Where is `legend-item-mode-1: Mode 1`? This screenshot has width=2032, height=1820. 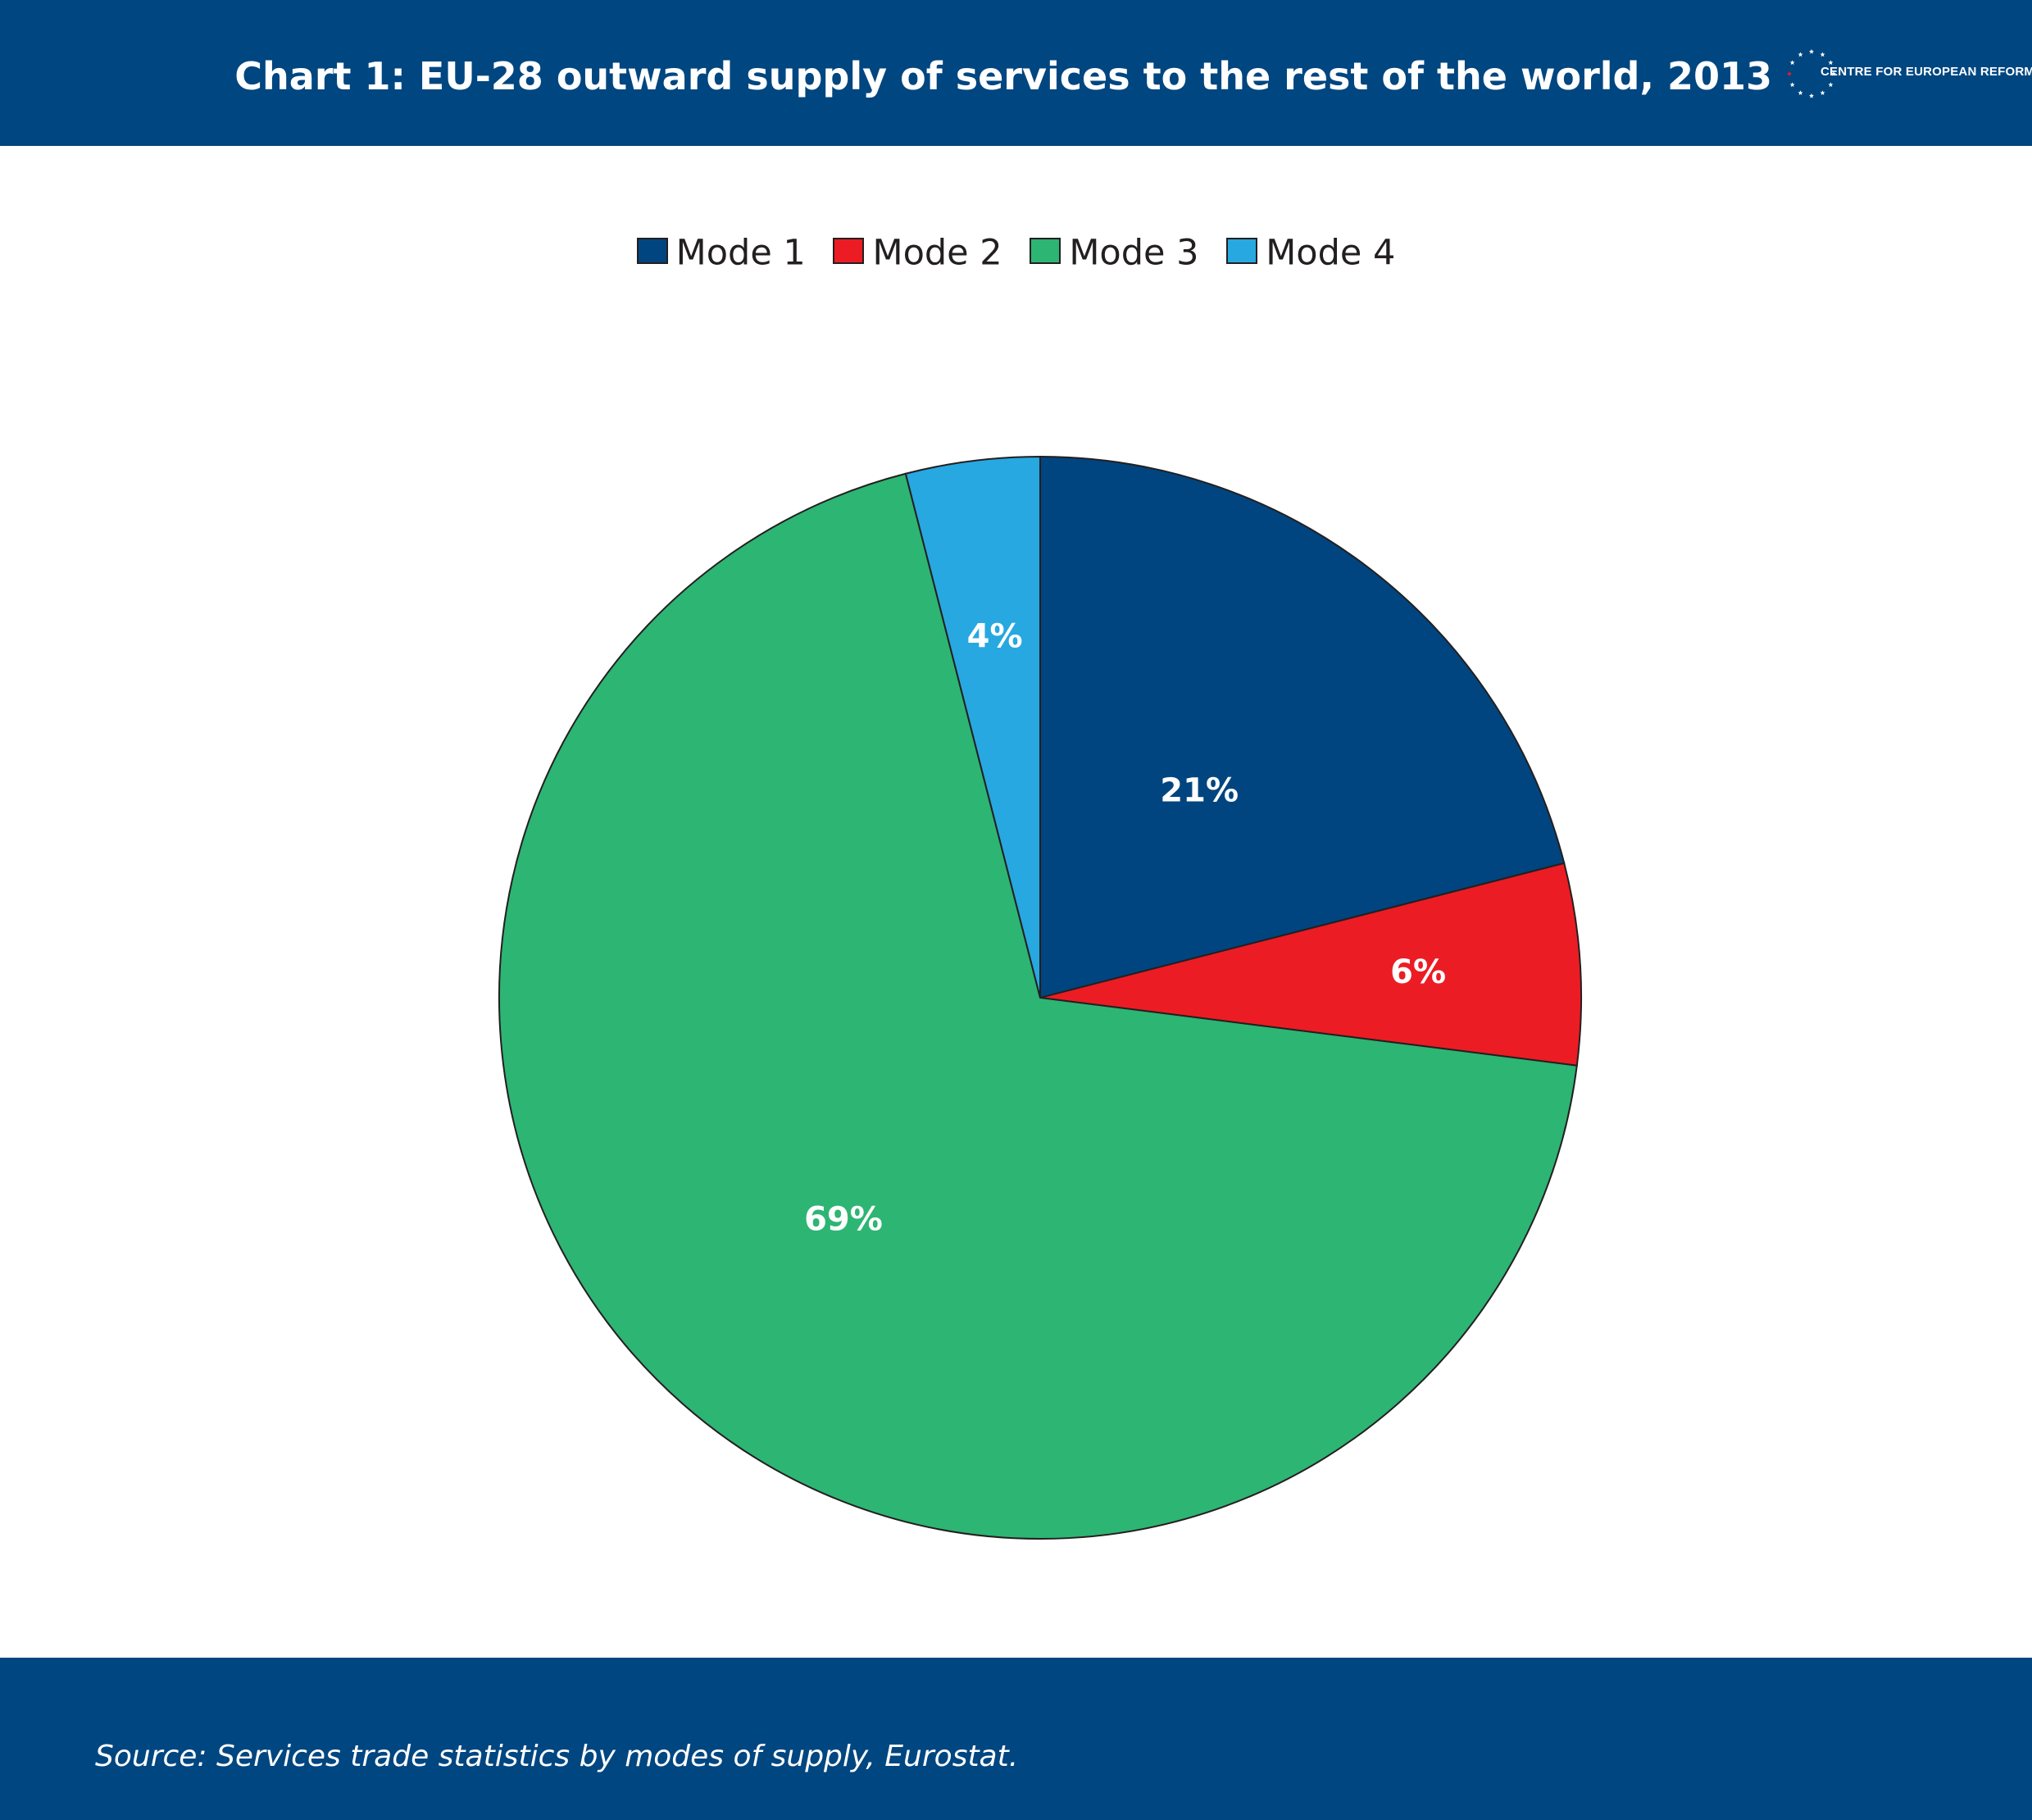
legend-item-mode-1: Mode 1 is located at coordinates (721, 252).